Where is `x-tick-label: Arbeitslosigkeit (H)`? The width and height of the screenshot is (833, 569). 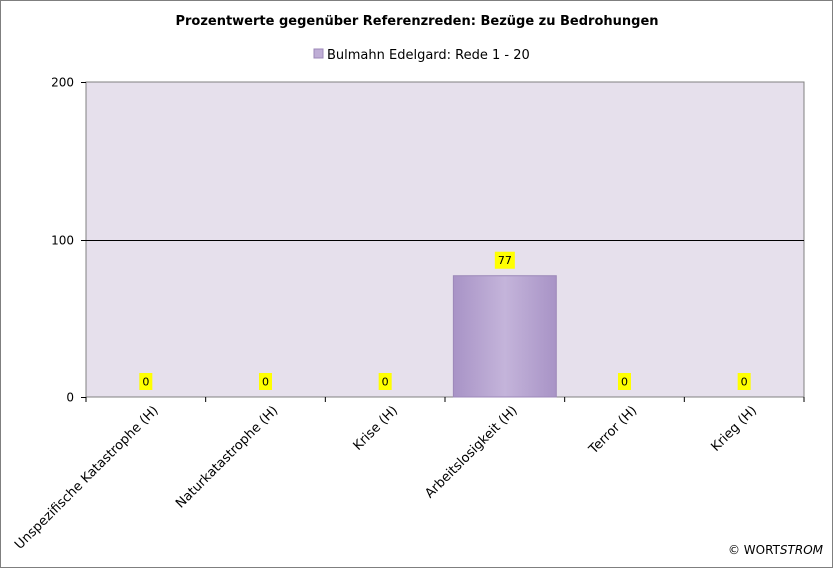
x-tick-label: Arbeitslosigkeit (H) is located at coordinates (471, 452).